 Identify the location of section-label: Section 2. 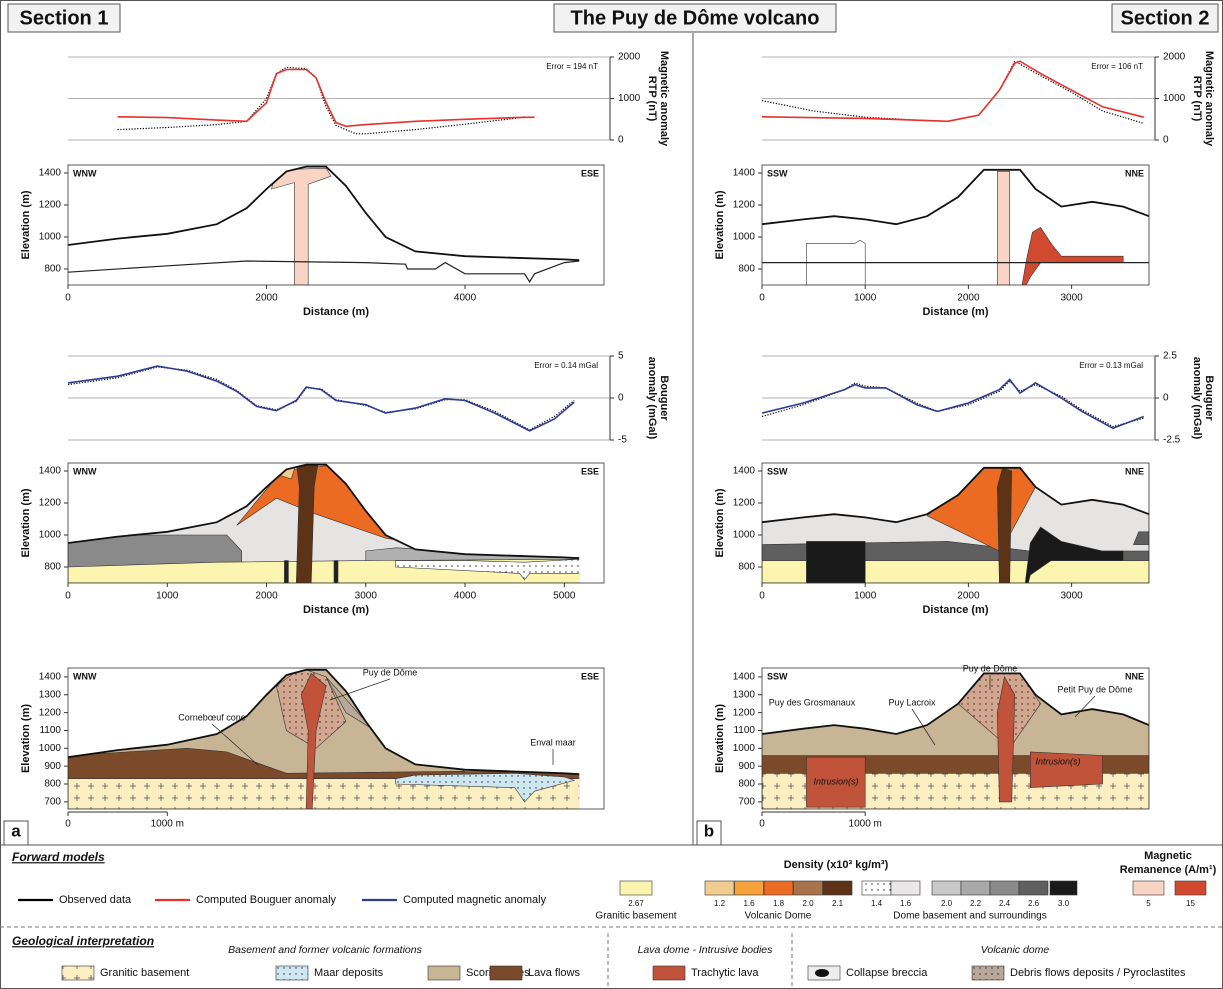
(1165, 18).